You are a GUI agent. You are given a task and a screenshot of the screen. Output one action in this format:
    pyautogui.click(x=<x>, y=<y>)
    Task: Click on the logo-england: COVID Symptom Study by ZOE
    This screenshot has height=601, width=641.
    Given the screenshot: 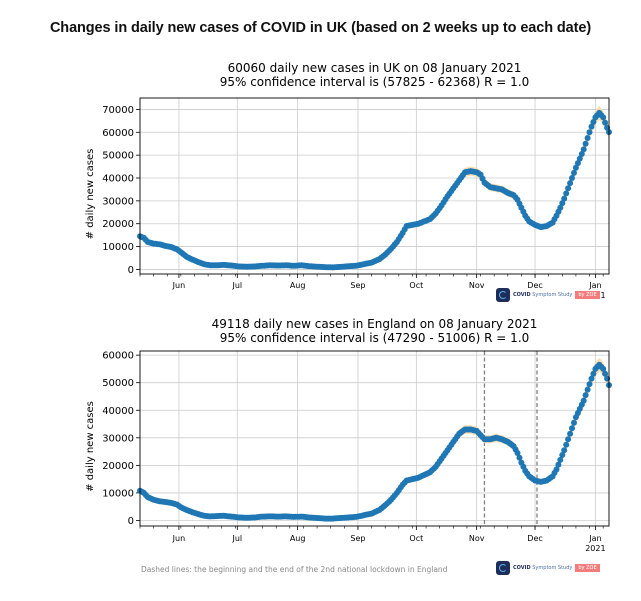 What is the action you would take?
    pyautogui.click(x=548, y=568)
    